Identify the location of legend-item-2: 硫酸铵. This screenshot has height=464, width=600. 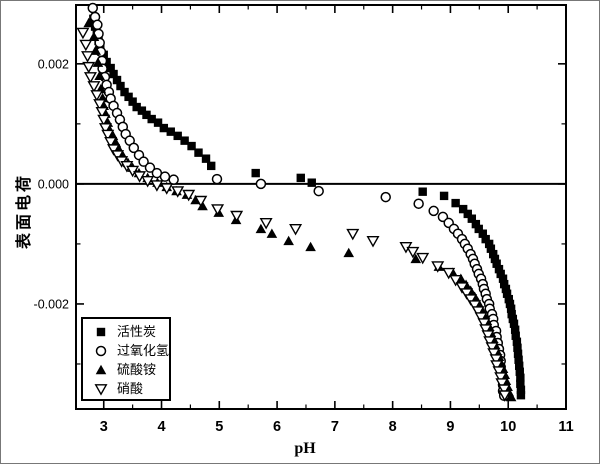
(130, 369).